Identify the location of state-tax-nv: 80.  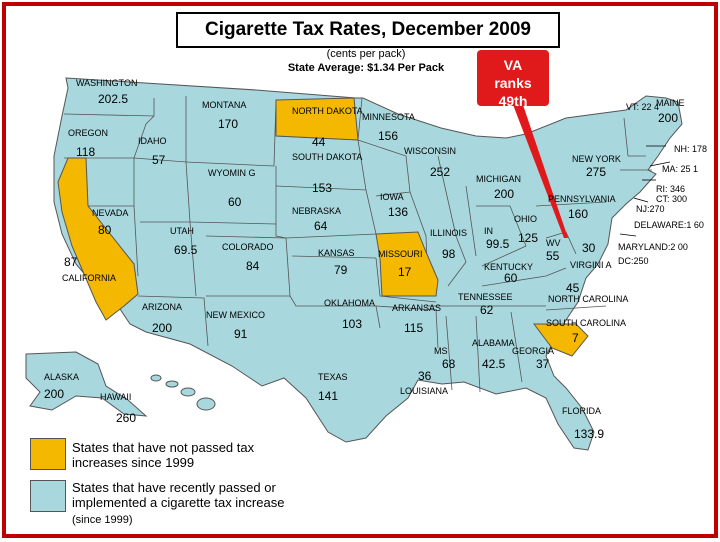
(105, 230).